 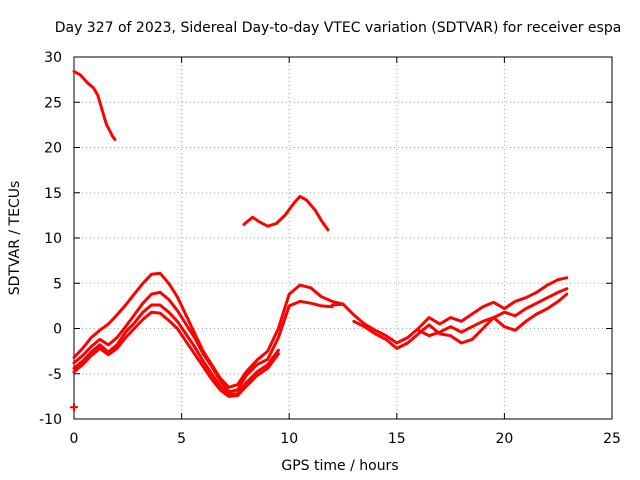 I want to click on y-tick-label: -10, so click(x=50, y=420).